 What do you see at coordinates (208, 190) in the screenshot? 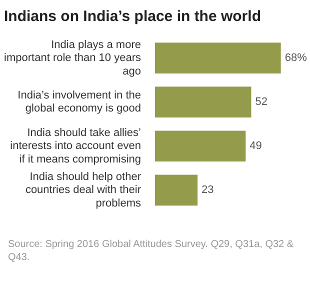
I see `data-label: 23` at bounding box center [208, 190].